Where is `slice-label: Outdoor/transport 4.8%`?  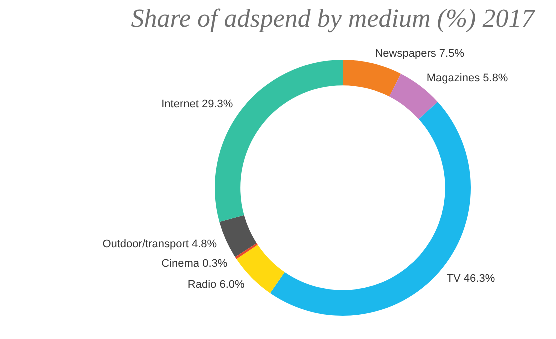
slice-label: Outdoor/transport 4.8% is located at coordinates (160, 244).